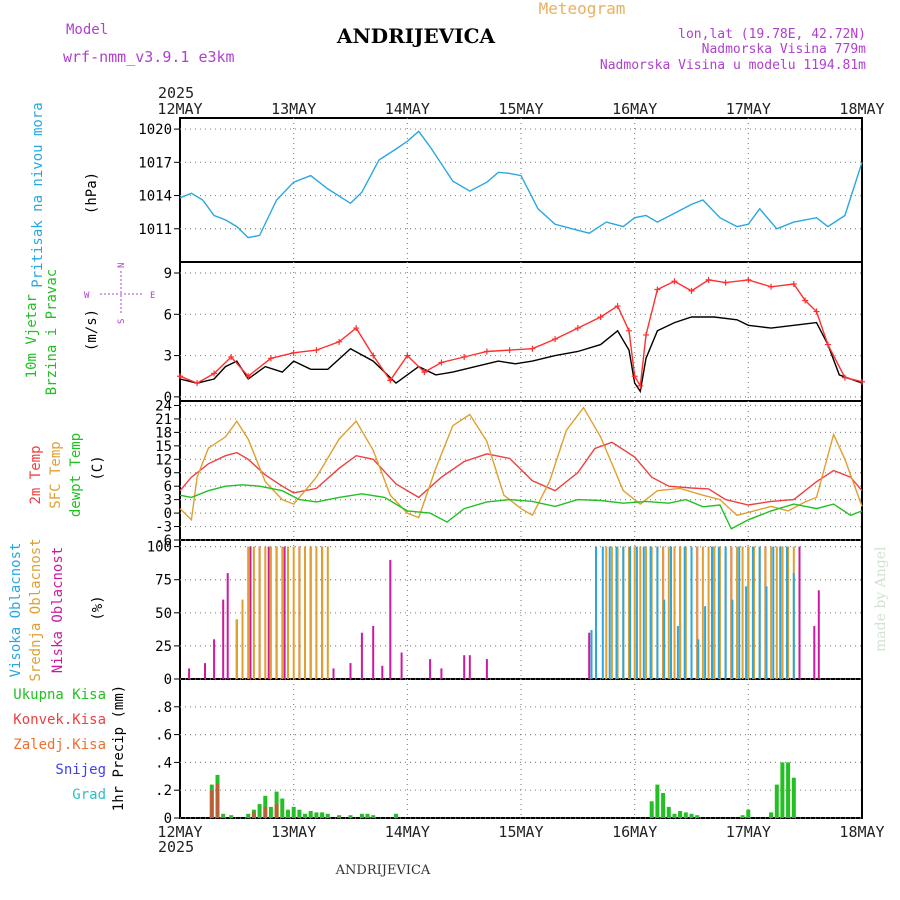 This screenshot has height=900, width=900. I want to click on x-label-bottom: 18MAY, so click(861, 832).